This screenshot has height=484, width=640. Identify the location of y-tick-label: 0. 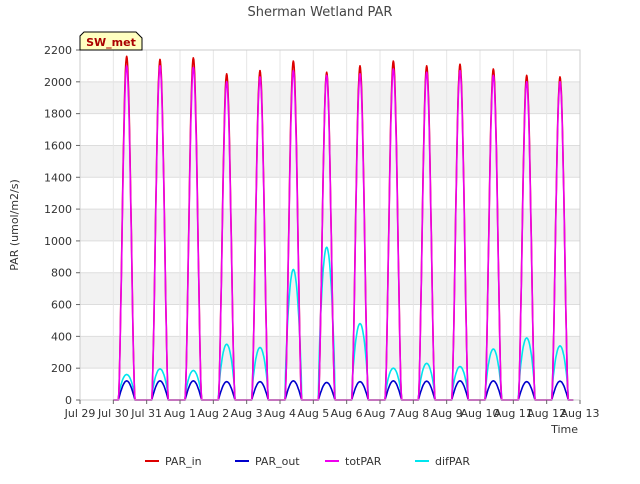
(68, 400).